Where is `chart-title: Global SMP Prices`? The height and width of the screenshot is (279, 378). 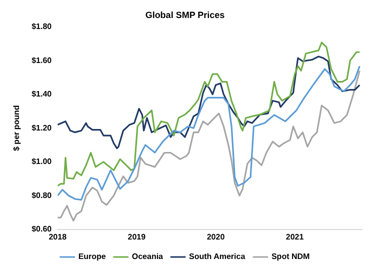 chart-title: Global SMP Prices is located at coordinates (185, 15).